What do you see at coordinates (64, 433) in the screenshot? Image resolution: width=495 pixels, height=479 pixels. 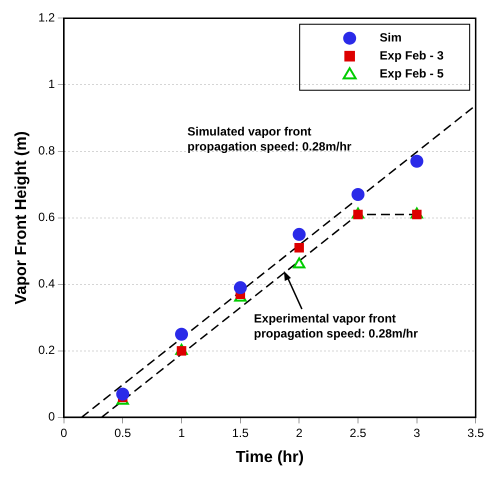 I see `x-tick-label: 0` at bounding box center [64, 433].